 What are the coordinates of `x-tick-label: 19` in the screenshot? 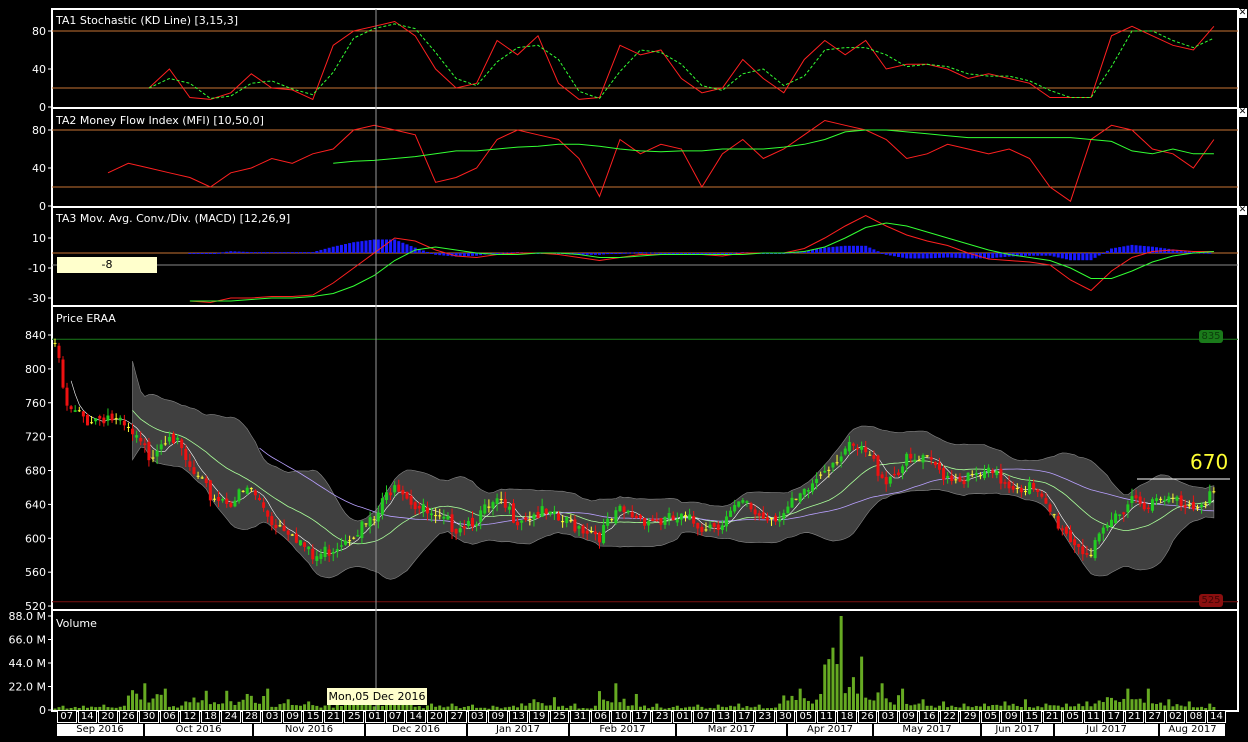 It's located at (539, 717).